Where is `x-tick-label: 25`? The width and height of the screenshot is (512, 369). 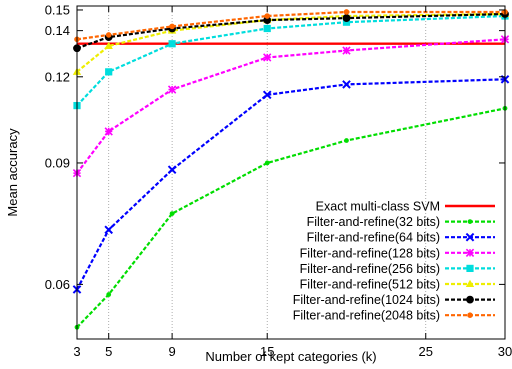
x-tick-label: 25 is located at coordinates (426, 351).